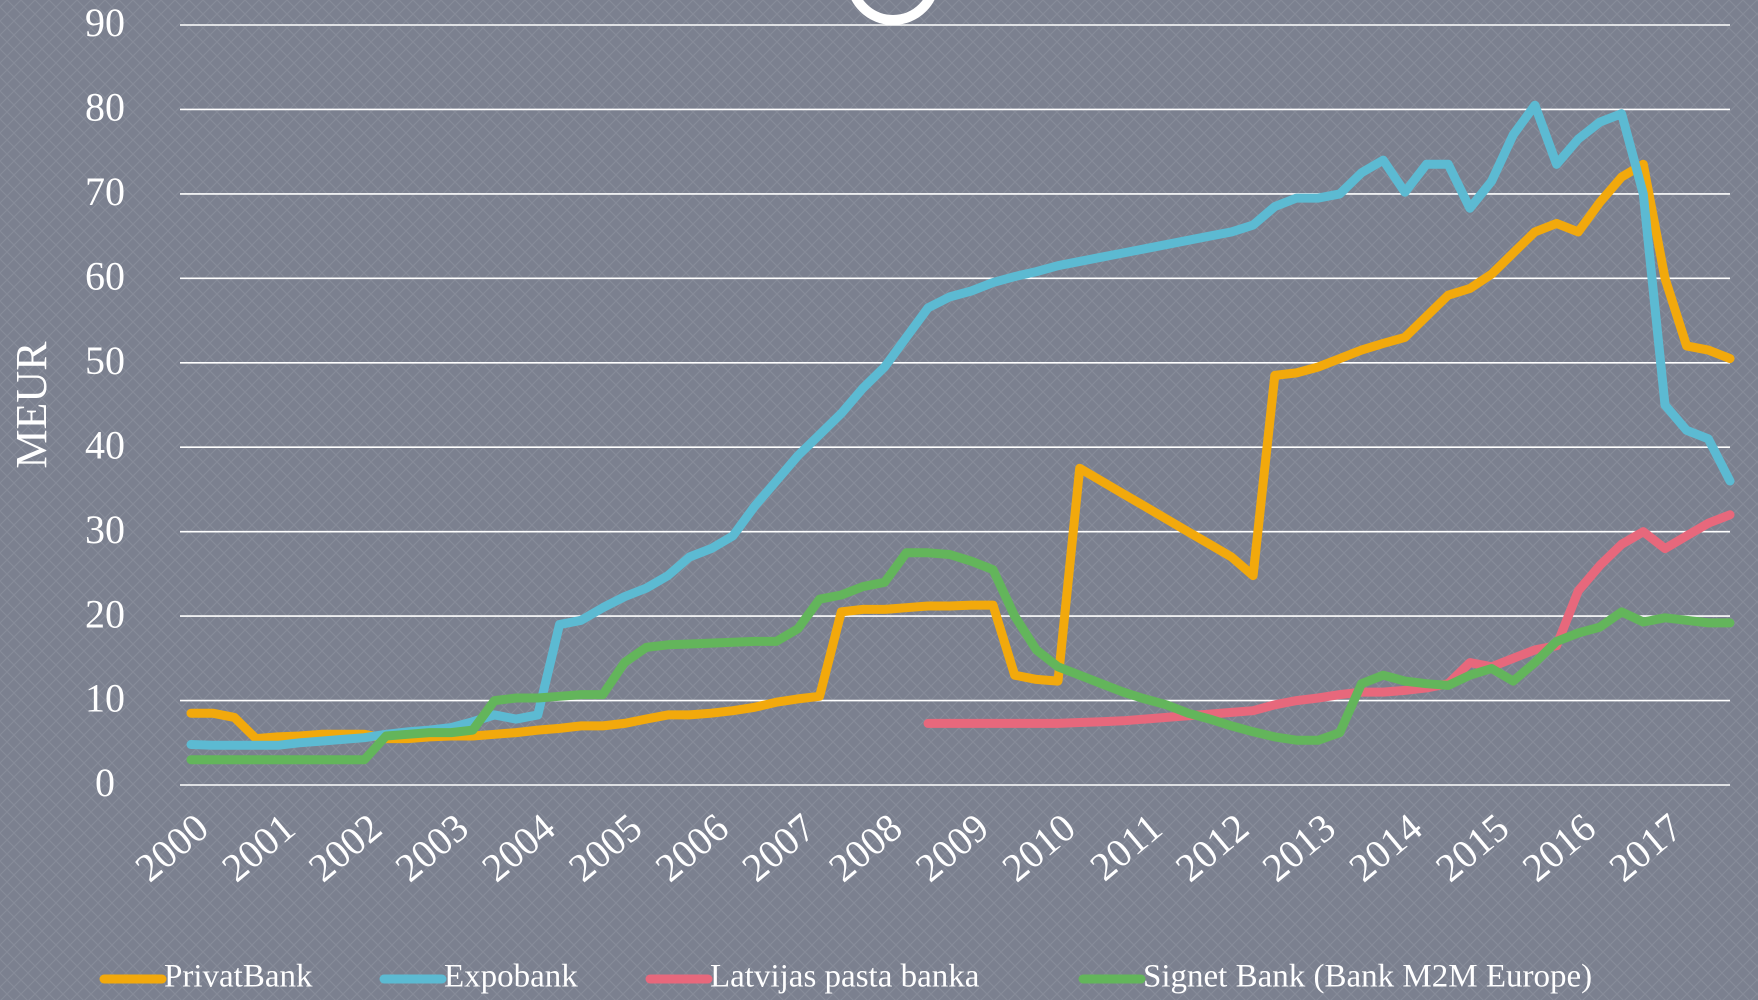 Image resolution: width=1758 pixels, height=1000 pixels. I want to click on y-tick-label: 80, so click(105, 107).